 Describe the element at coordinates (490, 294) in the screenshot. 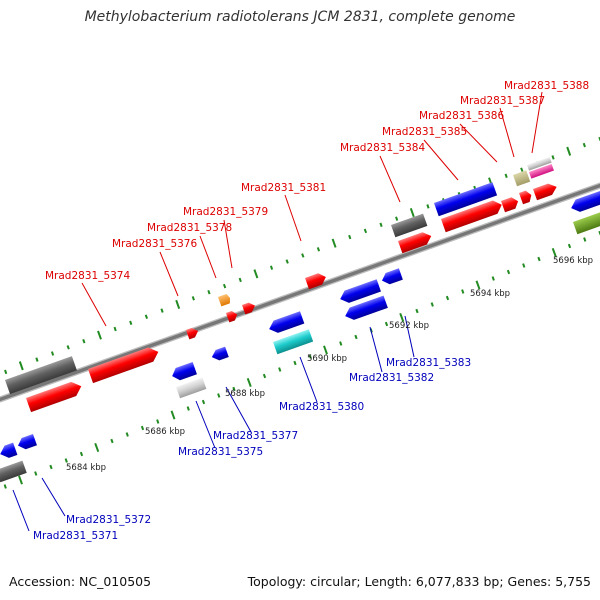

I see `scale-label-5694: 5694 kbp` at that location.